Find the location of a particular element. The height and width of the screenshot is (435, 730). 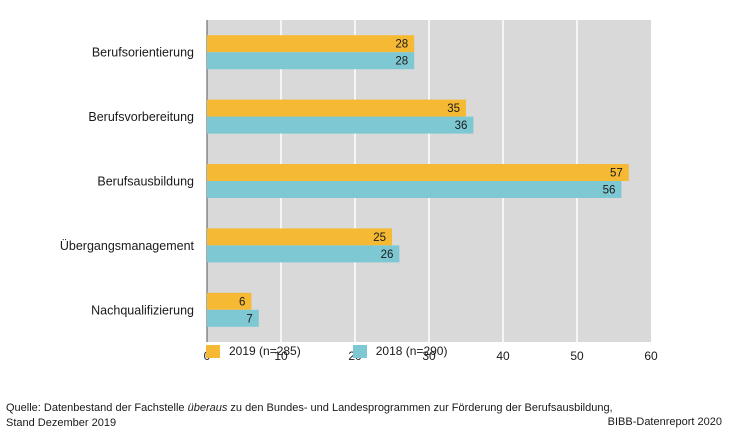

x-tick-label: 50 is located at coordinates (577, 356).